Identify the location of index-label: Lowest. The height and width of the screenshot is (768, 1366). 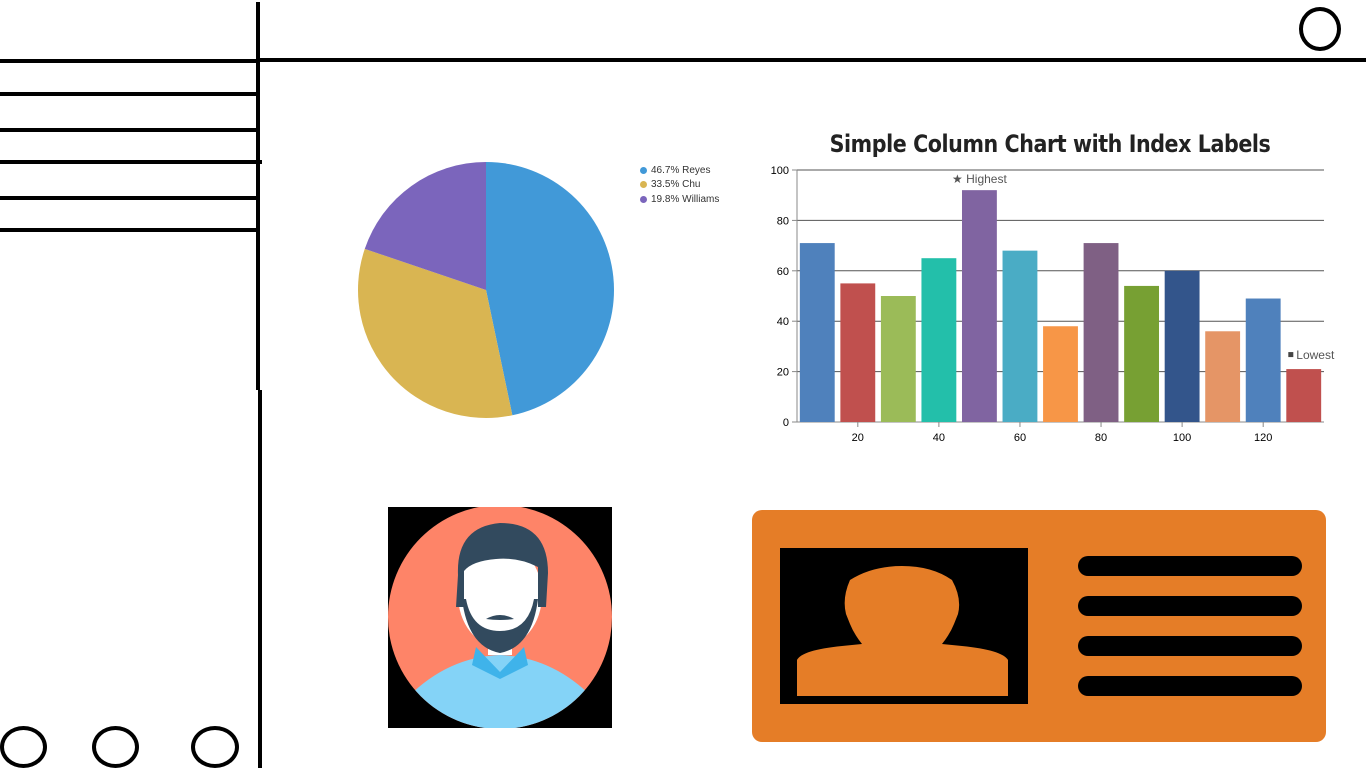
(1315, 355).